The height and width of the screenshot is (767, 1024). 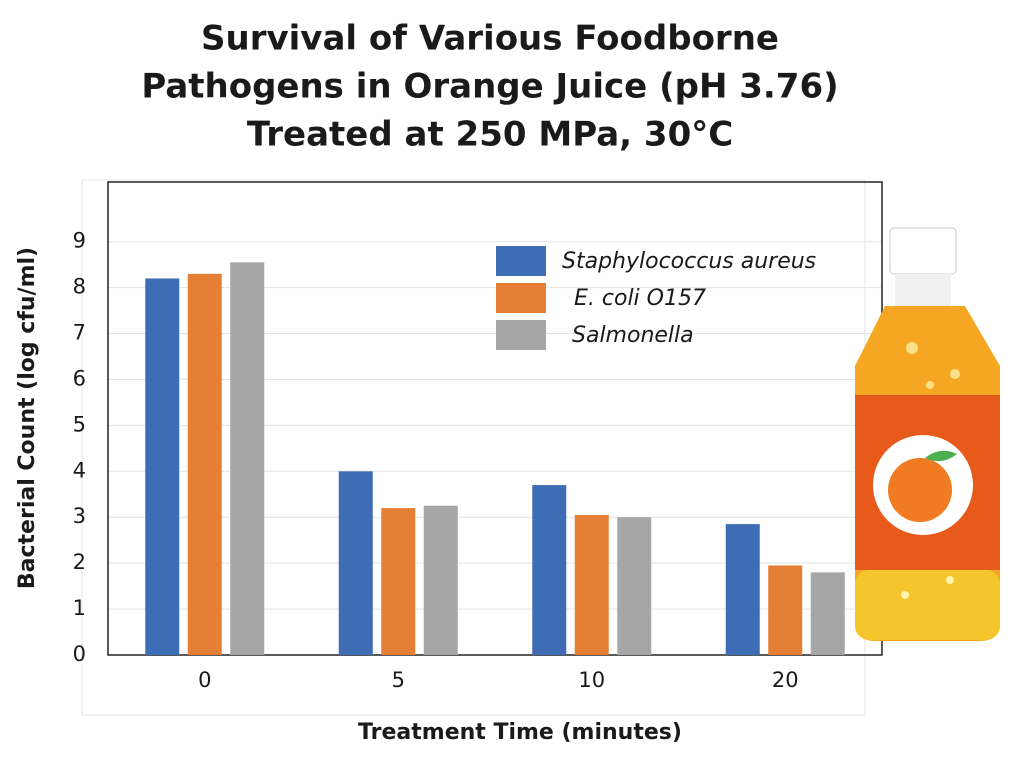 What do you see at coordinates (79, 654) in the screenshot?
I see `y-tick-label: 0` at bounding box center [79, 654].